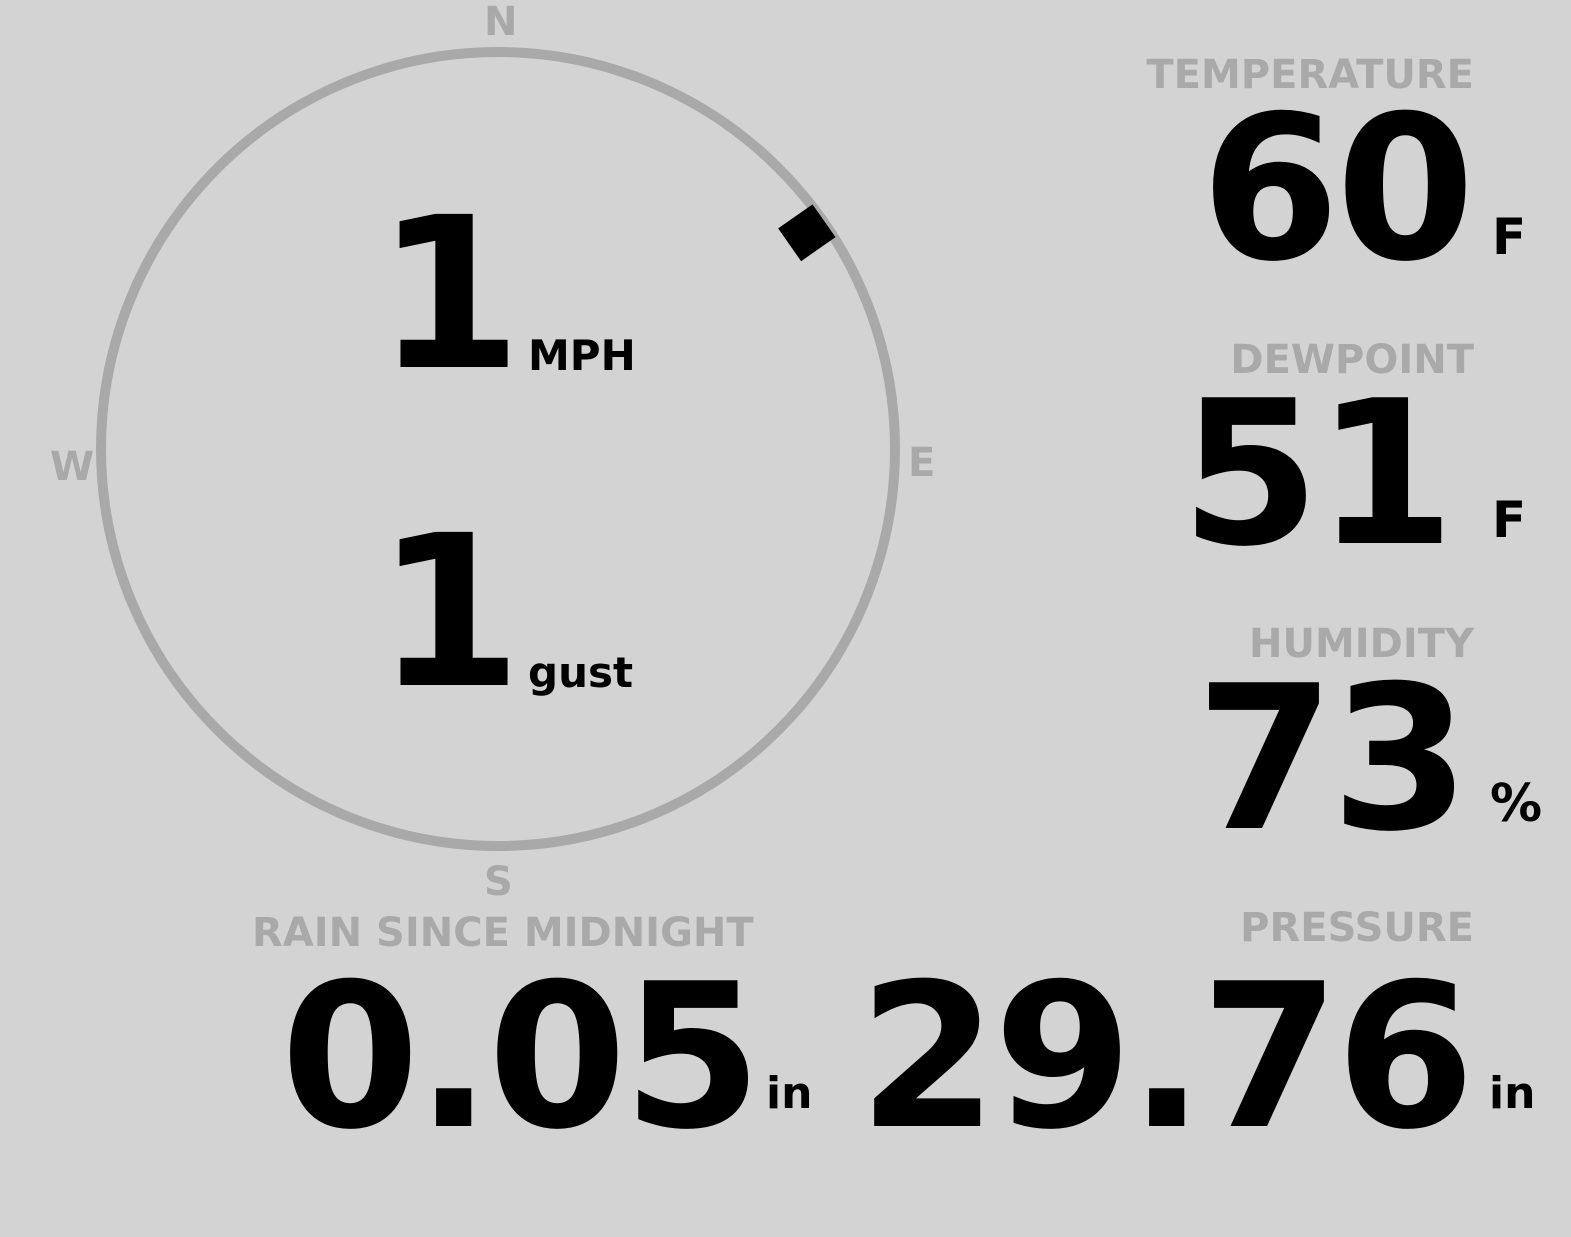  Describe the element at coordinates (1509, 520) in the screenshot. I see `dewpoint-unit: F` at that location.